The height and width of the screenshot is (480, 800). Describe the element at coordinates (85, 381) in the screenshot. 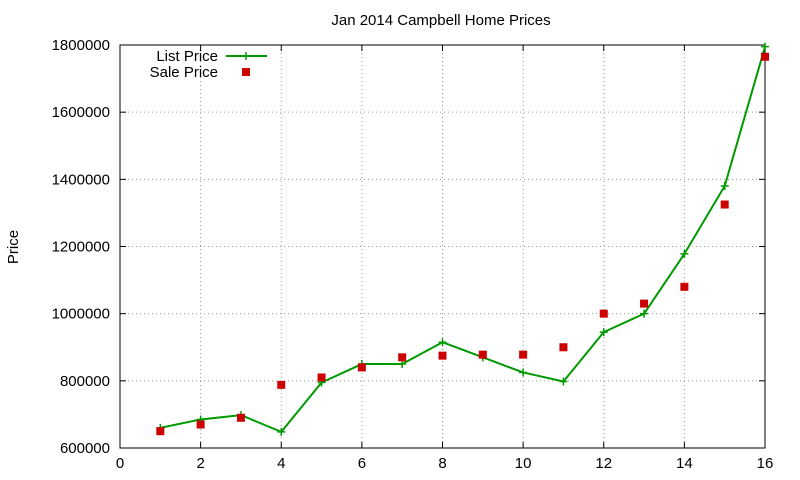

I see `y-tick-label: 800000` at that location.